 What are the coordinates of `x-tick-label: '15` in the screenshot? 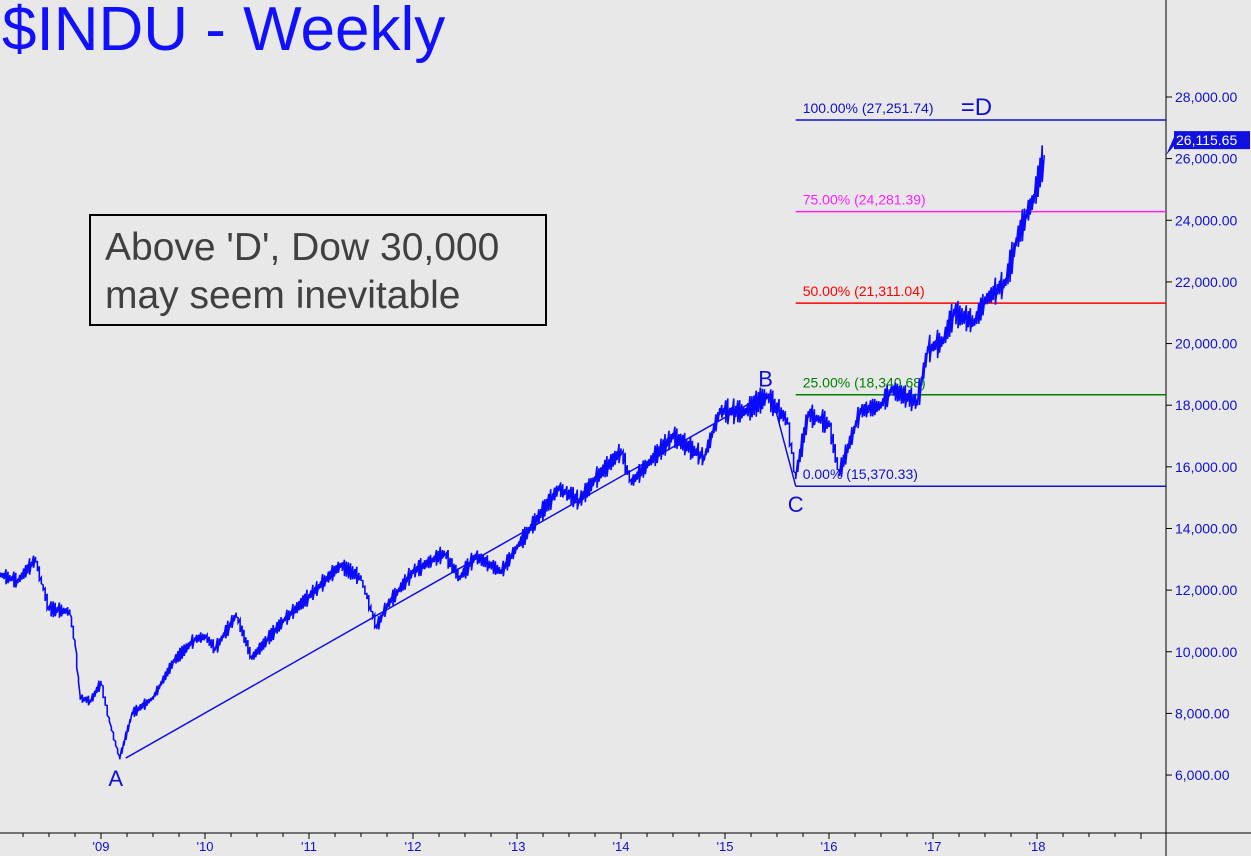 It's located at (725, 846).